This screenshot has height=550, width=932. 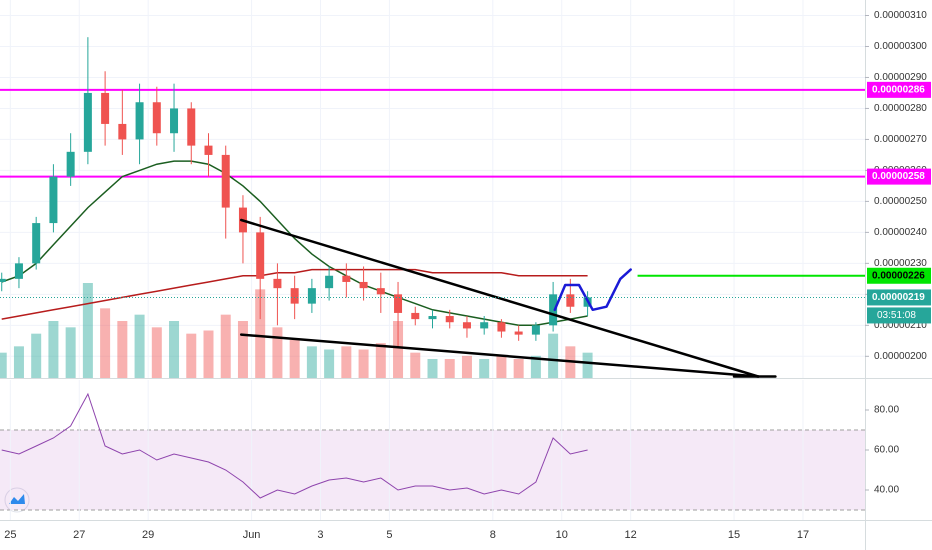 I want to click on x-tick-label: 12, so click(x=631, y=535).